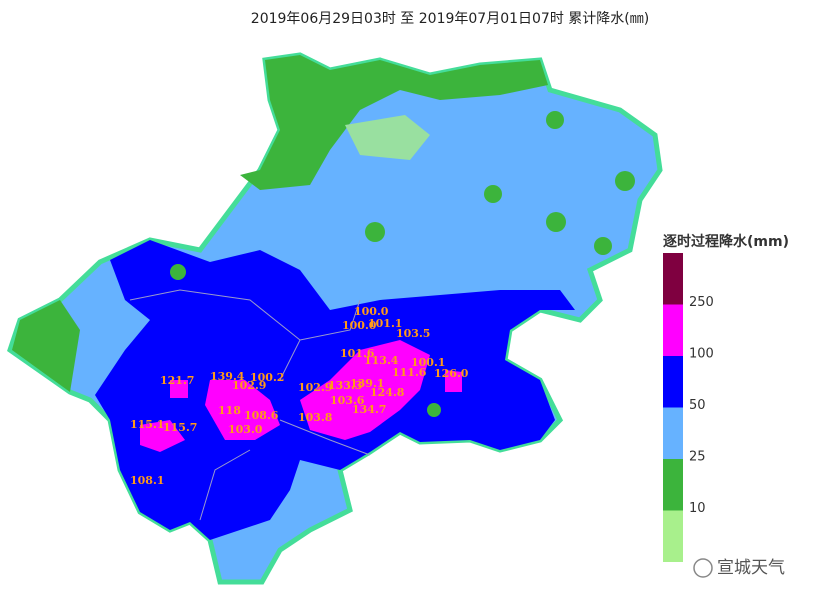  What do you see at coordinates (701, 302) in the screenshot?
I see `legend-tick-label: 250` at bounding box center [701, 302].